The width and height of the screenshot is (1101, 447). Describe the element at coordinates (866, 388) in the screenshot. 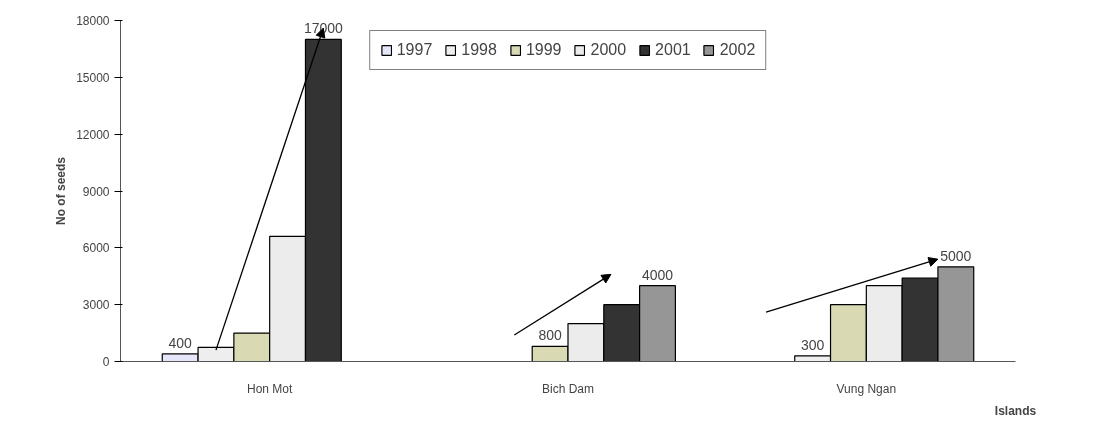

I see `x-tick-label: Vung Ngan` at that location.